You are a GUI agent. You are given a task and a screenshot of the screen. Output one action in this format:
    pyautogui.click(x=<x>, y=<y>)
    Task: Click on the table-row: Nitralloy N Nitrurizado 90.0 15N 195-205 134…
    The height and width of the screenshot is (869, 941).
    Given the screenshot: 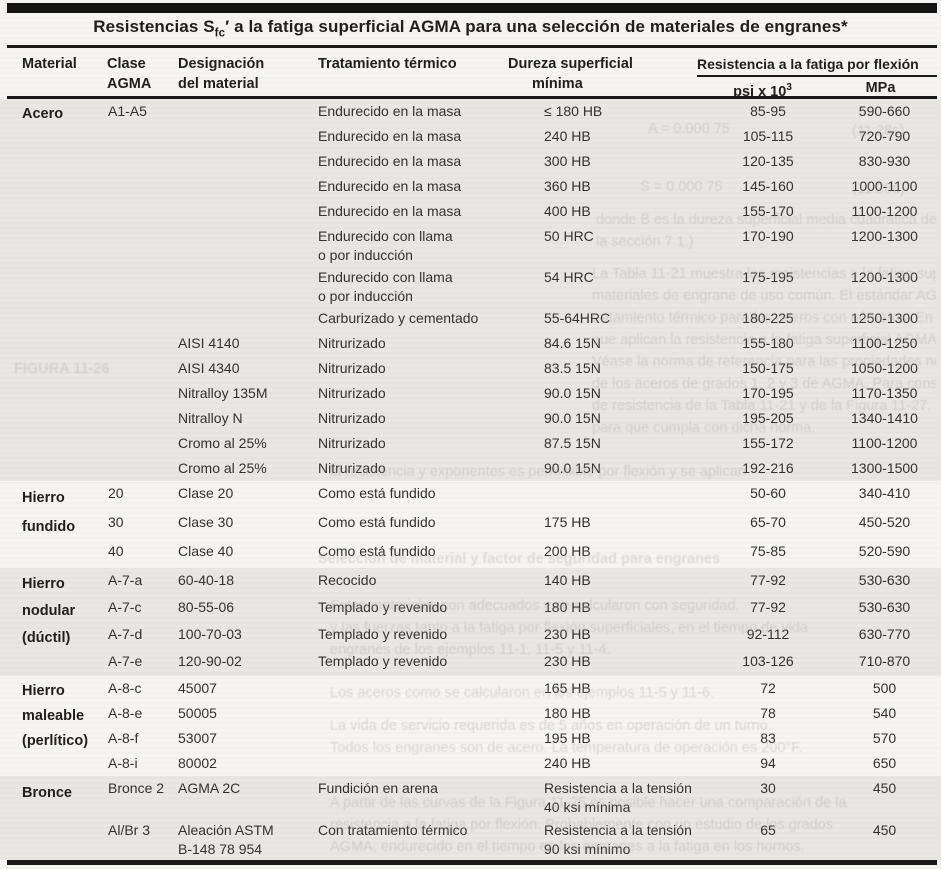 What is the action you would take?
    pyautogui.click(x=523, y=418)
    